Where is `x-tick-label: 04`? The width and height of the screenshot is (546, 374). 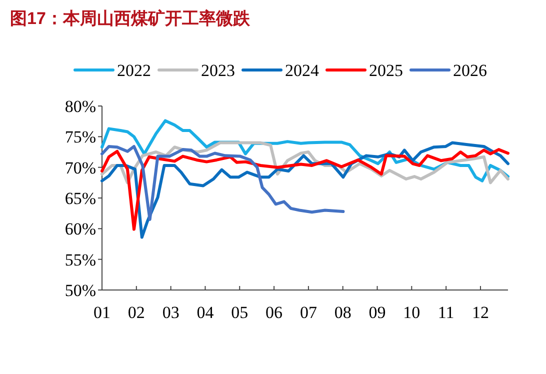 x-tick-label: 04 is located at coordinates (205, 312).